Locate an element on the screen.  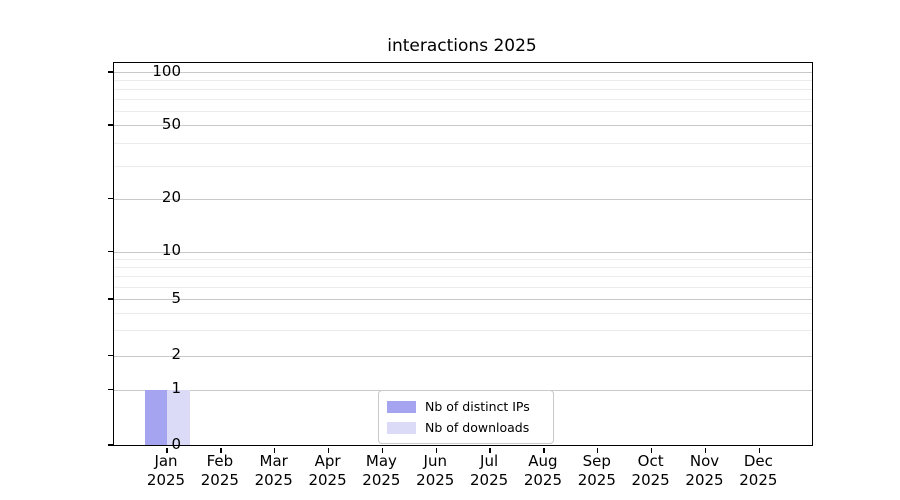
x-tick-label: Feb 2025 is located at coordinates (220, 471).